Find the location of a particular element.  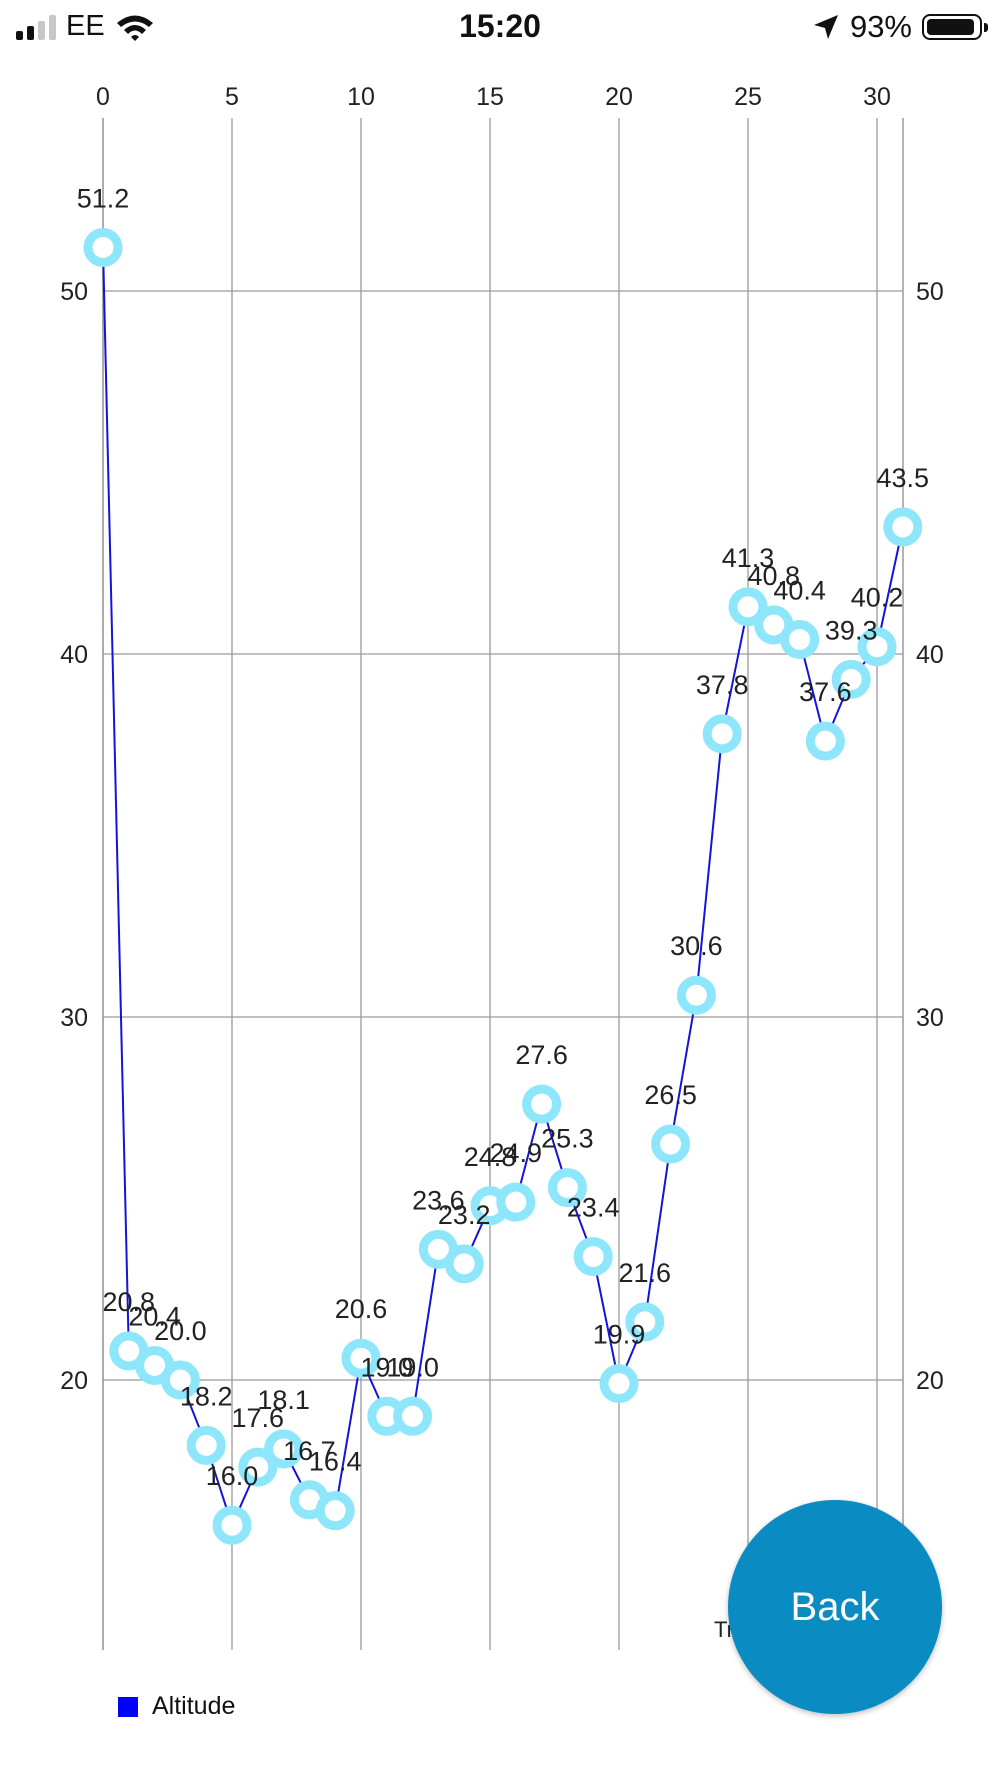

data-label: 17.6 is located at coordinates (258, 1418).